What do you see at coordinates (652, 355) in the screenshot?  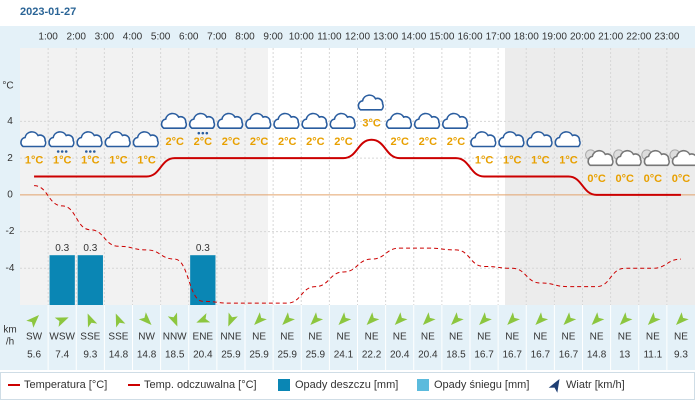 I see `wind-speed: 11.1` at bounding box center [652, 355].